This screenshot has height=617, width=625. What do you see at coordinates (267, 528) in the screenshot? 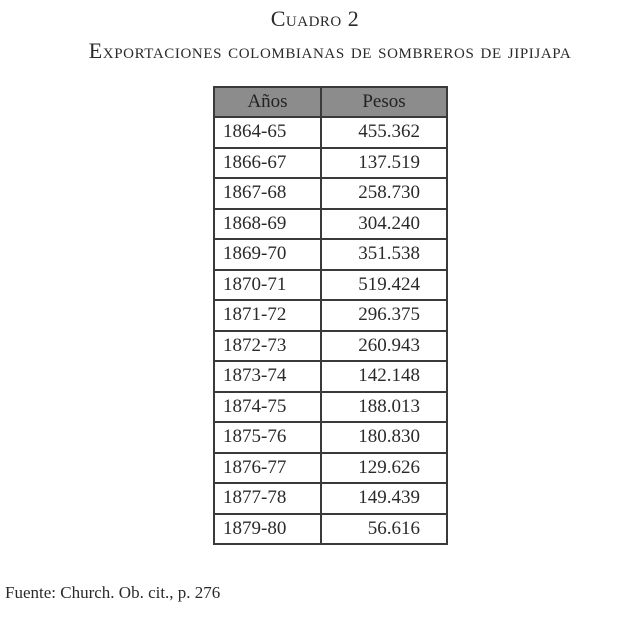
I see `year-cell: 1879-80` at bounding box center [267, 528].